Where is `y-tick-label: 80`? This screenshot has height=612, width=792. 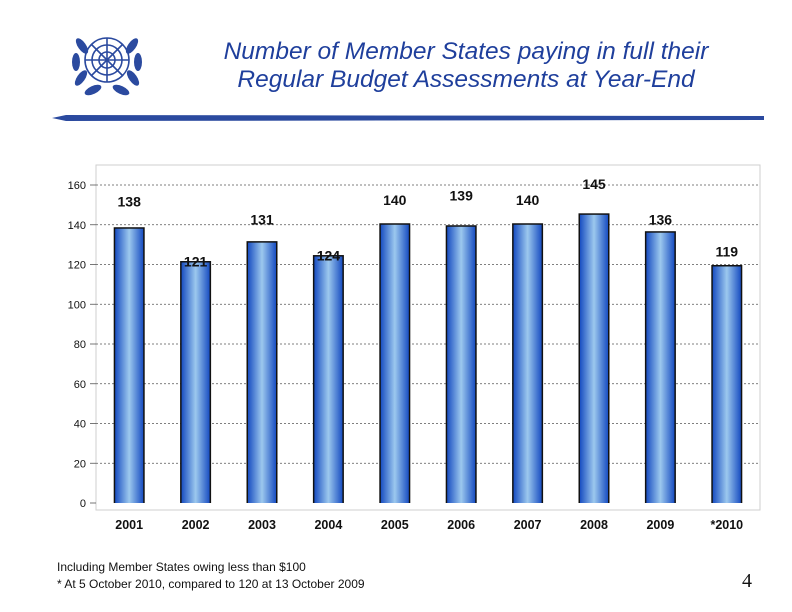
y-tick-label: 80 is located at coordinates (80, 345).